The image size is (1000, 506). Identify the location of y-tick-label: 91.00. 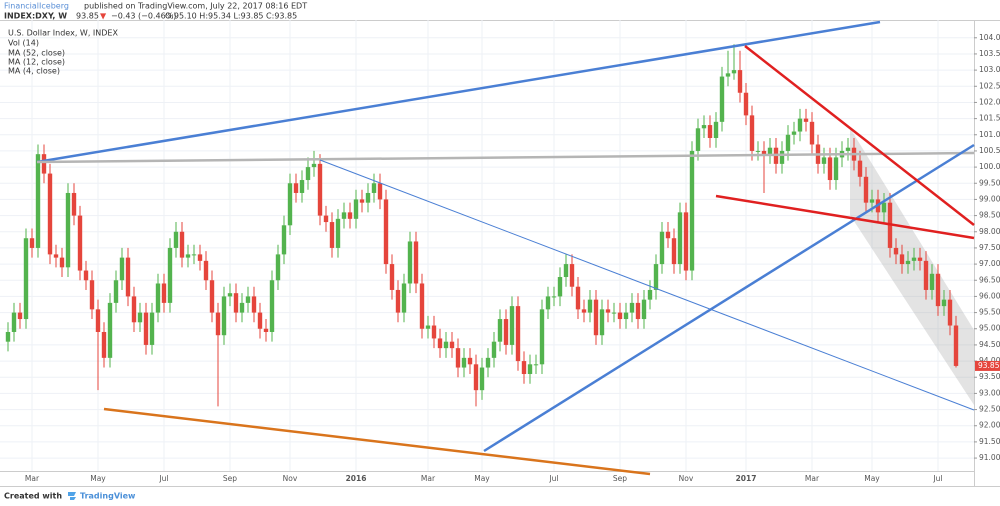
(989, 457).